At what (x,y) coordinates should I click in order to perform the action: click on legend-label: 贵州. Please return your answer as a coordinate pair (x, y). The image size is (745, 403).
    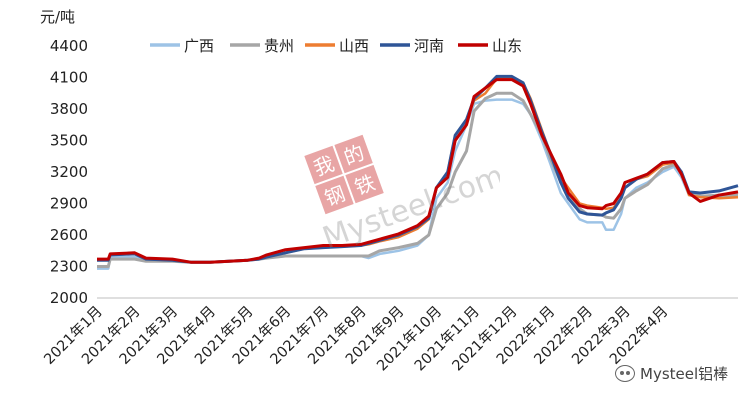
    Looking at the image, I should click on (279, 46).